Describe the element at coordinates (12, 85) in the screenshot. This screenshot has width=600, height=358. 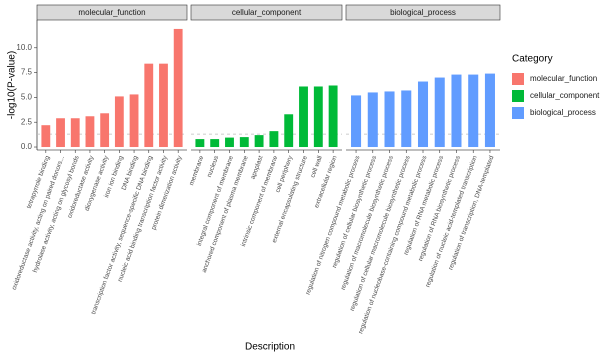
I see `y-axis-title: -log10(P-value)` at that location.